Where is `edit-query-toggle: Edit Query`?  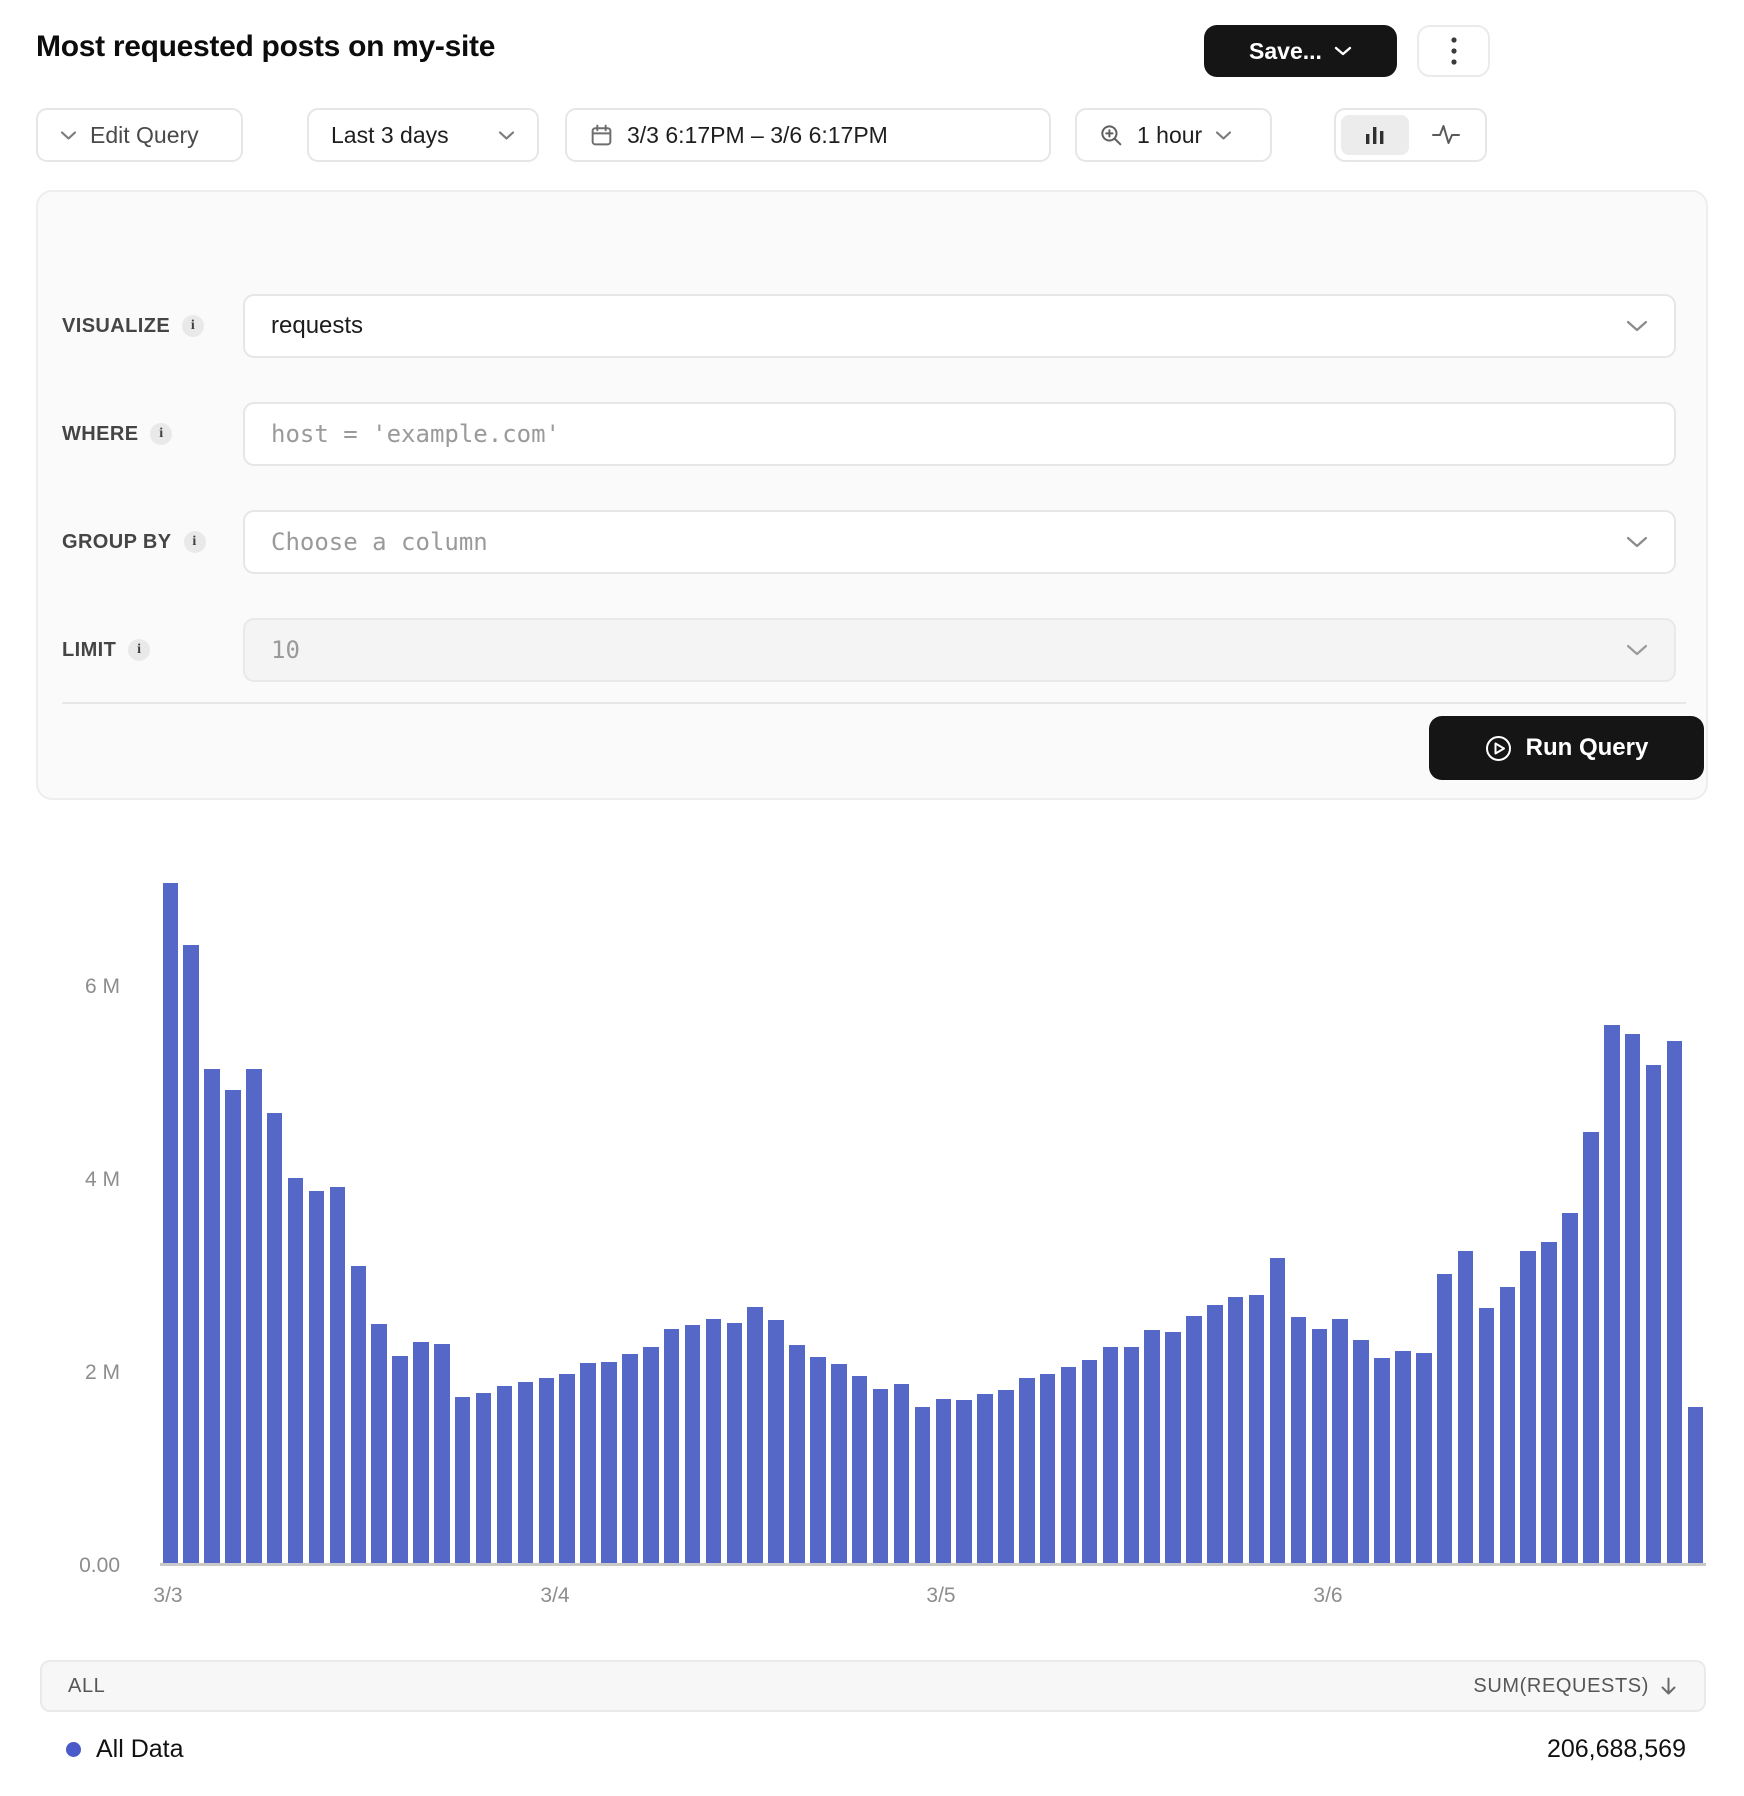 edit-query-toggle: Edit Query is located at coordinates (139, 135).